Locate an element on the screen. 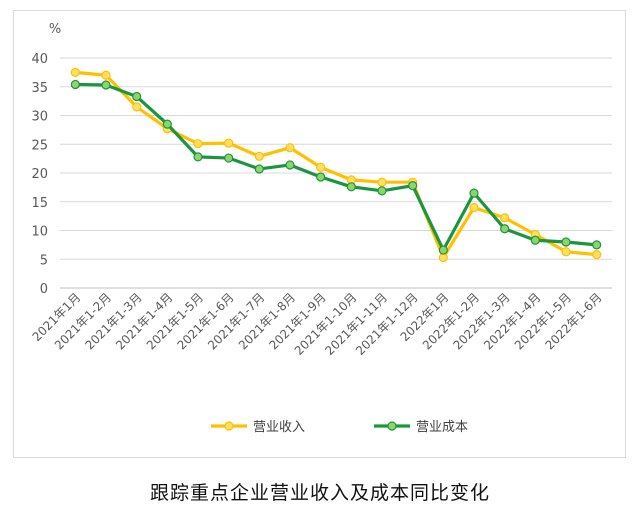 The image size is (640, 521). legend-label: 营业收入 is located at coordinates (279, 427).